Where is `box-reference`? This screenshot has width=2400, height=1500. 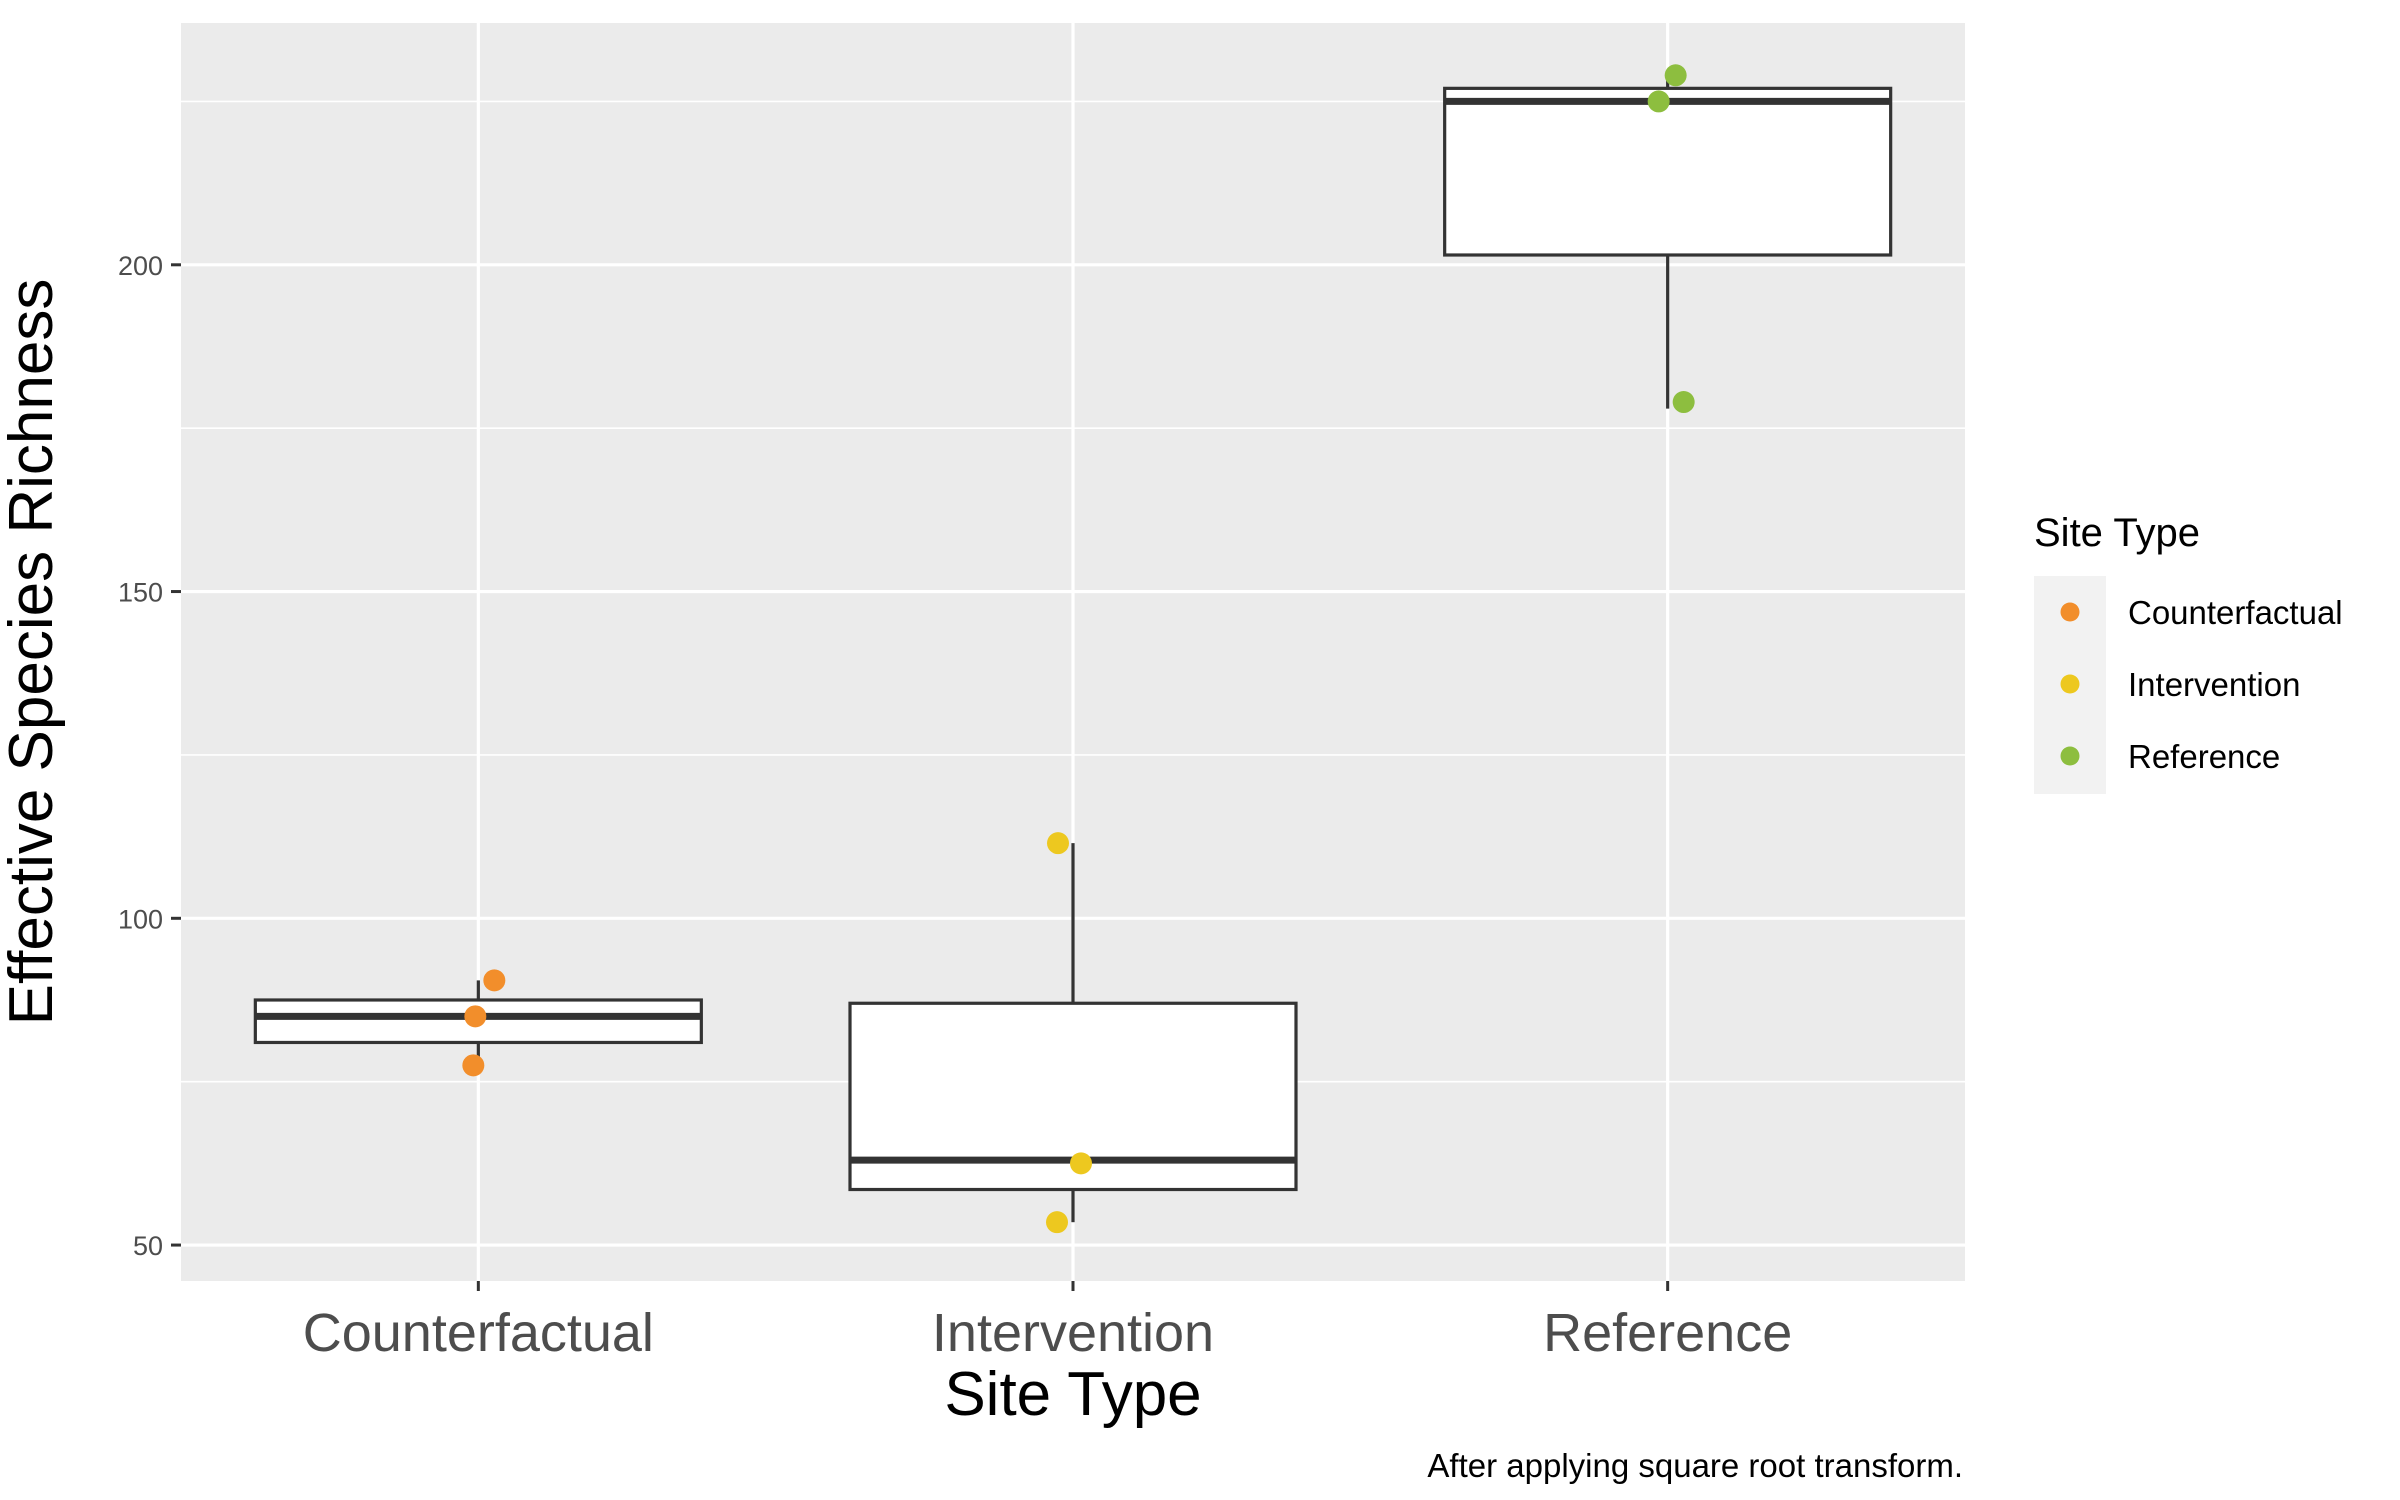
box-reference is located at coordinates (1668, 242).